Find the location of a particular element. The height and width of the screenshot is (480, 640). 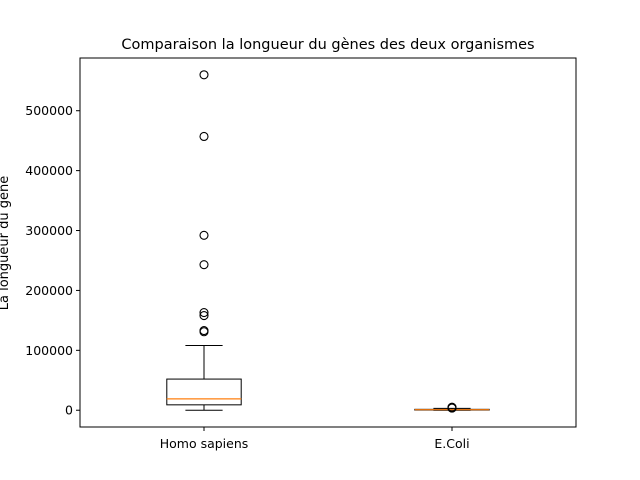

x-tick-label: Homo sapiens is located at coordinates (204, 443).